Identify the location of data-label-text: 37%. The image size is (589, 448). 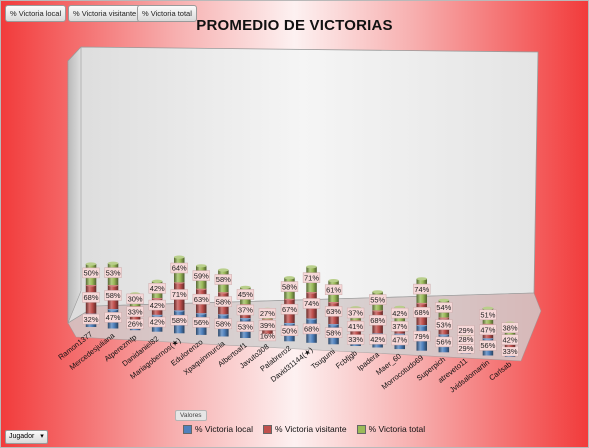
(245, 310).